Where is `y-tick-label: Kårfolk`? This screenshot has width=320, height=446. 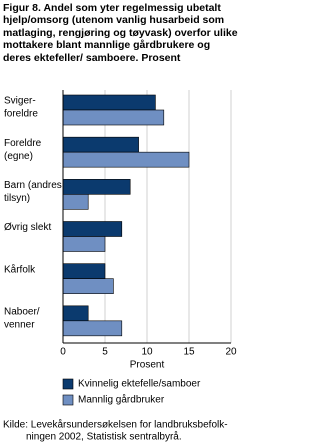 y-tick-label: Kårfolk is located at coordinates (20, 269).